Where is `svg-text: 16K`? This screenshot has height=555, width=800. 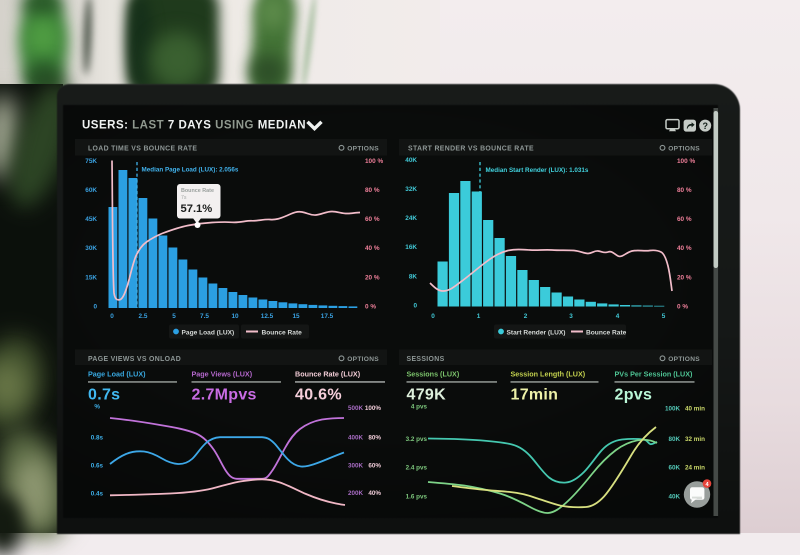 svg-text: 16K is located at coordinates (411, 247).